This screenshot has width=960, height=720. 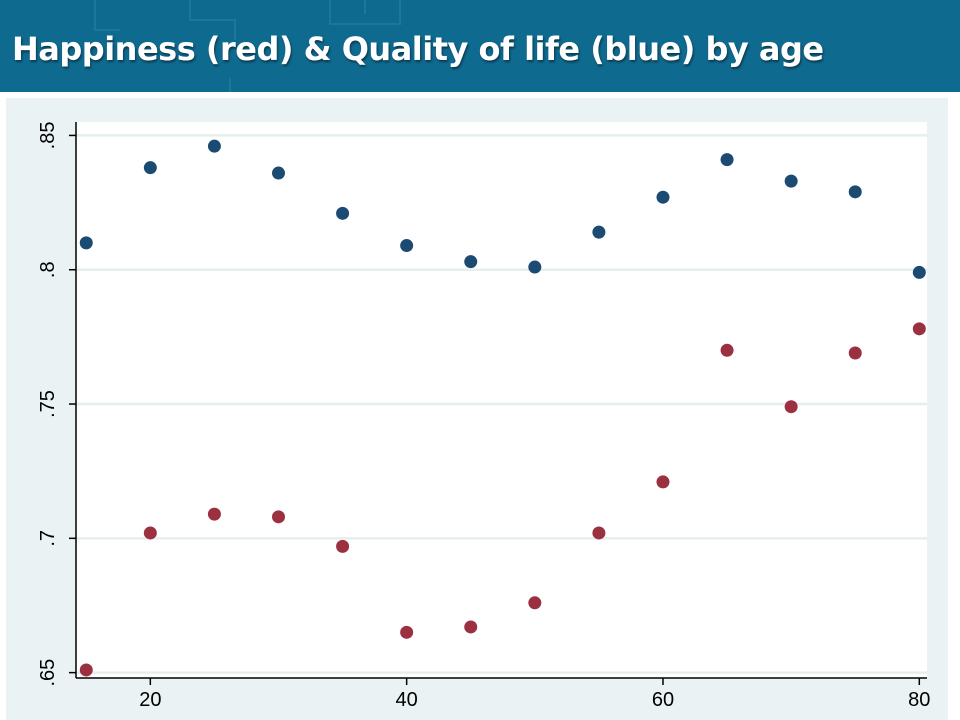 I want to click on y-tick-label: .7, so click(x=48, y=538).